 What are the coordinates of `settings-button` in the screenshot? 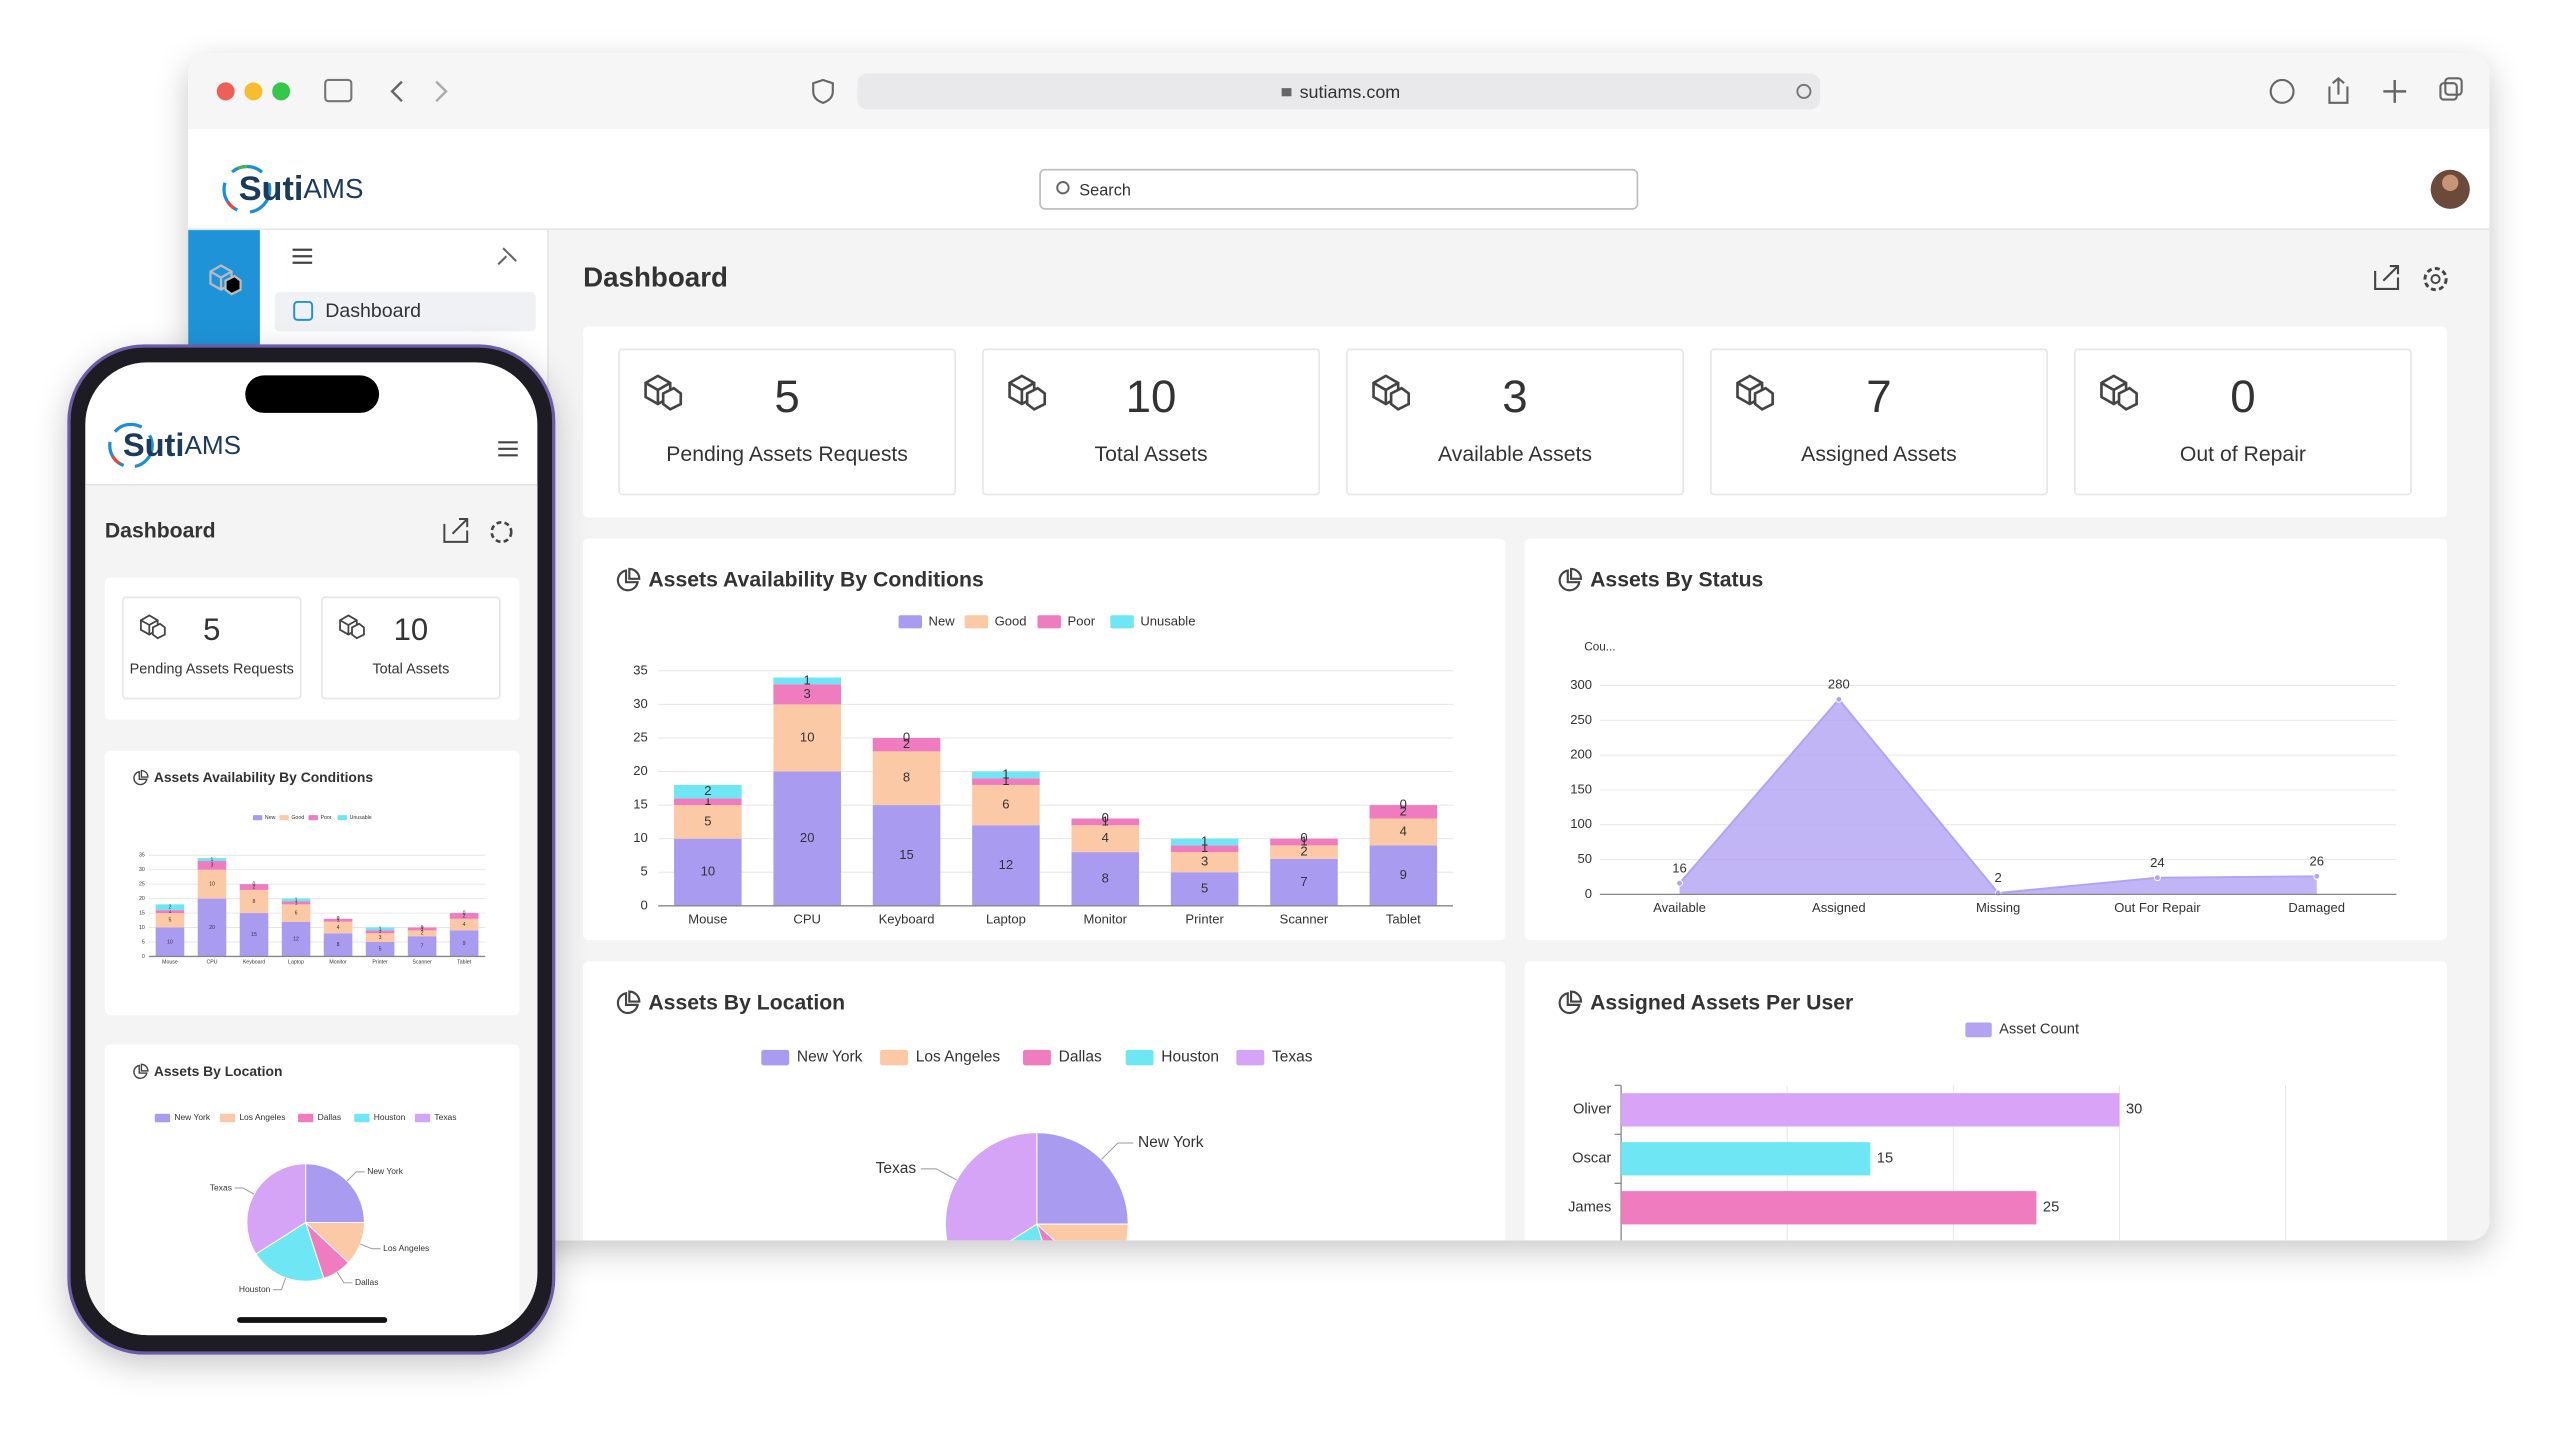 It's located at (2435, 279).